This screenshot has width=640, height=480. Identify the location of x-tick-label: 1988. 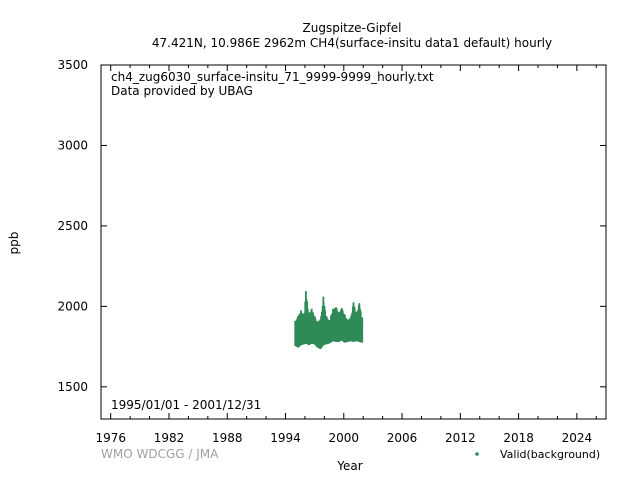
(227, 438).